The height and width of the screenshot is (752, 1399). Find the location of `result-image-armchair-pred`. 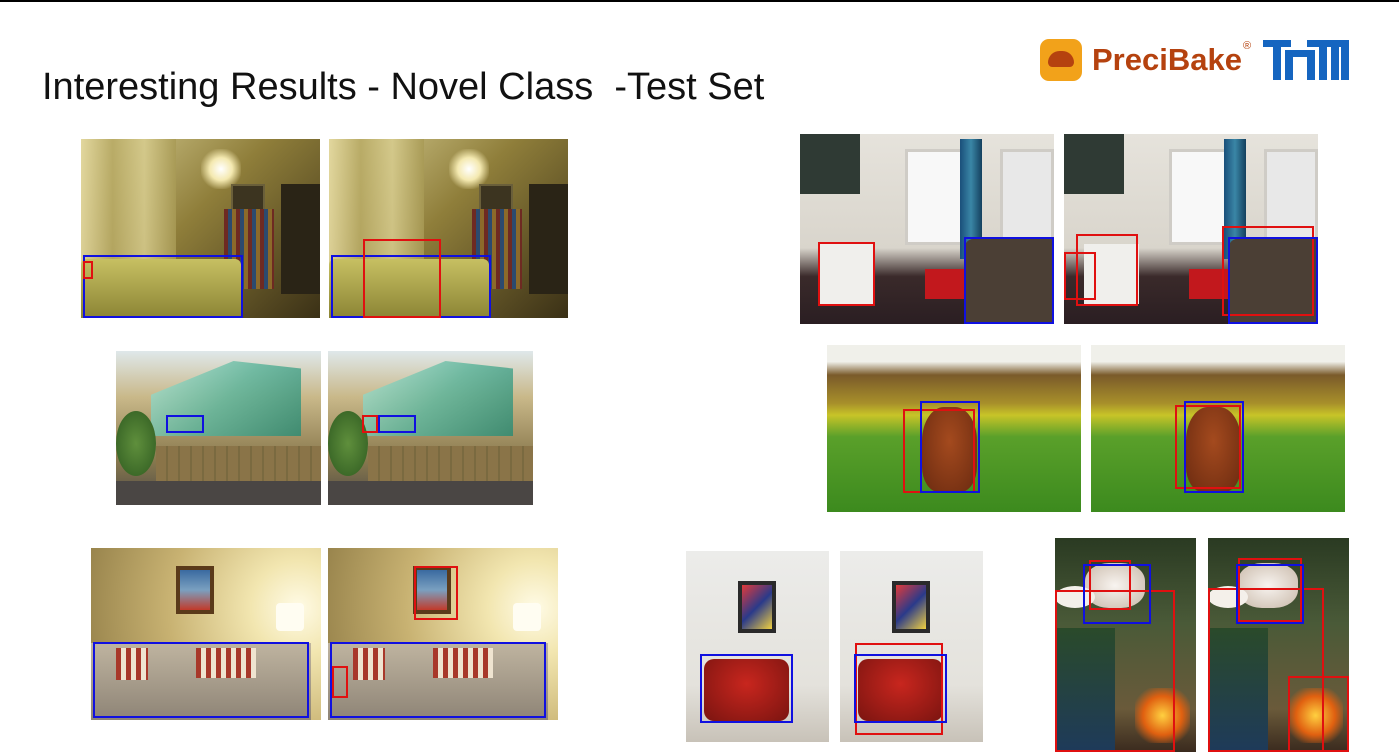

result-image-armchair-pred is located at coordinates (911, 646).